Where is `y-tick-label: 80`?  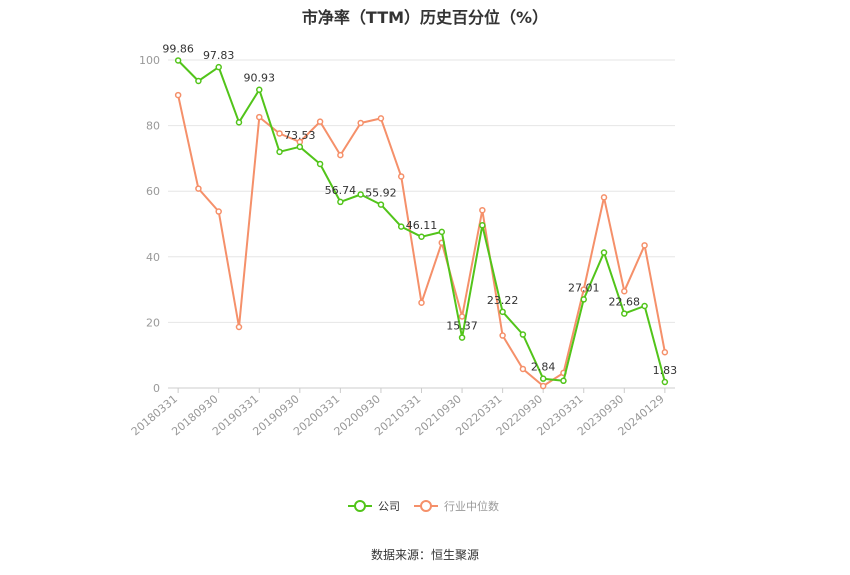 y-tick-label: 80 is located at coordinates (153, 126).